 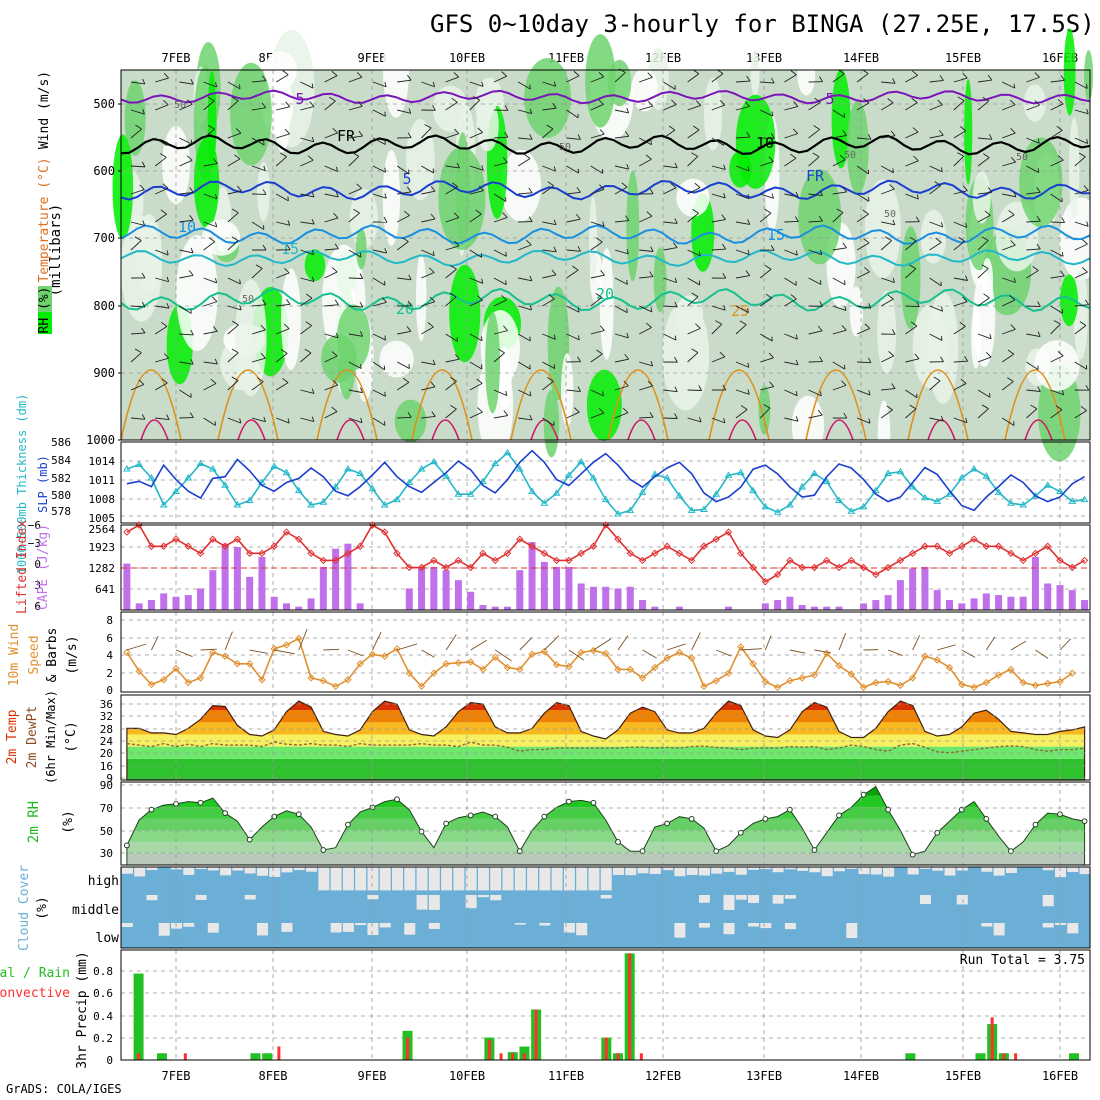 I want to click on rh-legend-swatch-dark, so click(x=45, y=323).